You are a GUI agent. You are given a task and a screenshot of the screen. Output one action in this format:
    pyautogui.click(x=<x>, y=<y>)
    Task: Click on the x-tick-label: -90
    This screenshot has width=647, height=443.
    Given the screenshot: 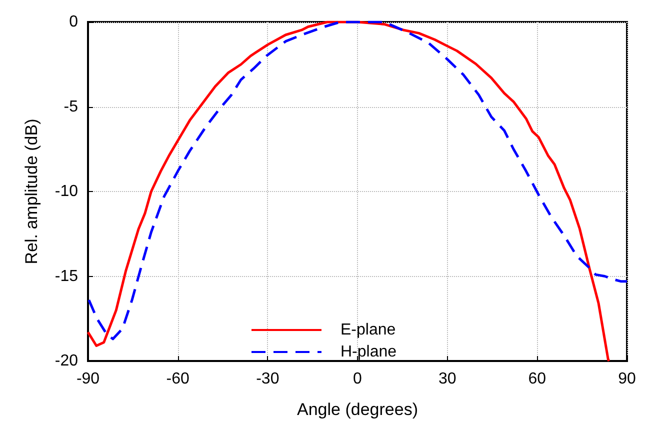 What is the action you would take?
    pyautogui.click(x=88, y=379)
    